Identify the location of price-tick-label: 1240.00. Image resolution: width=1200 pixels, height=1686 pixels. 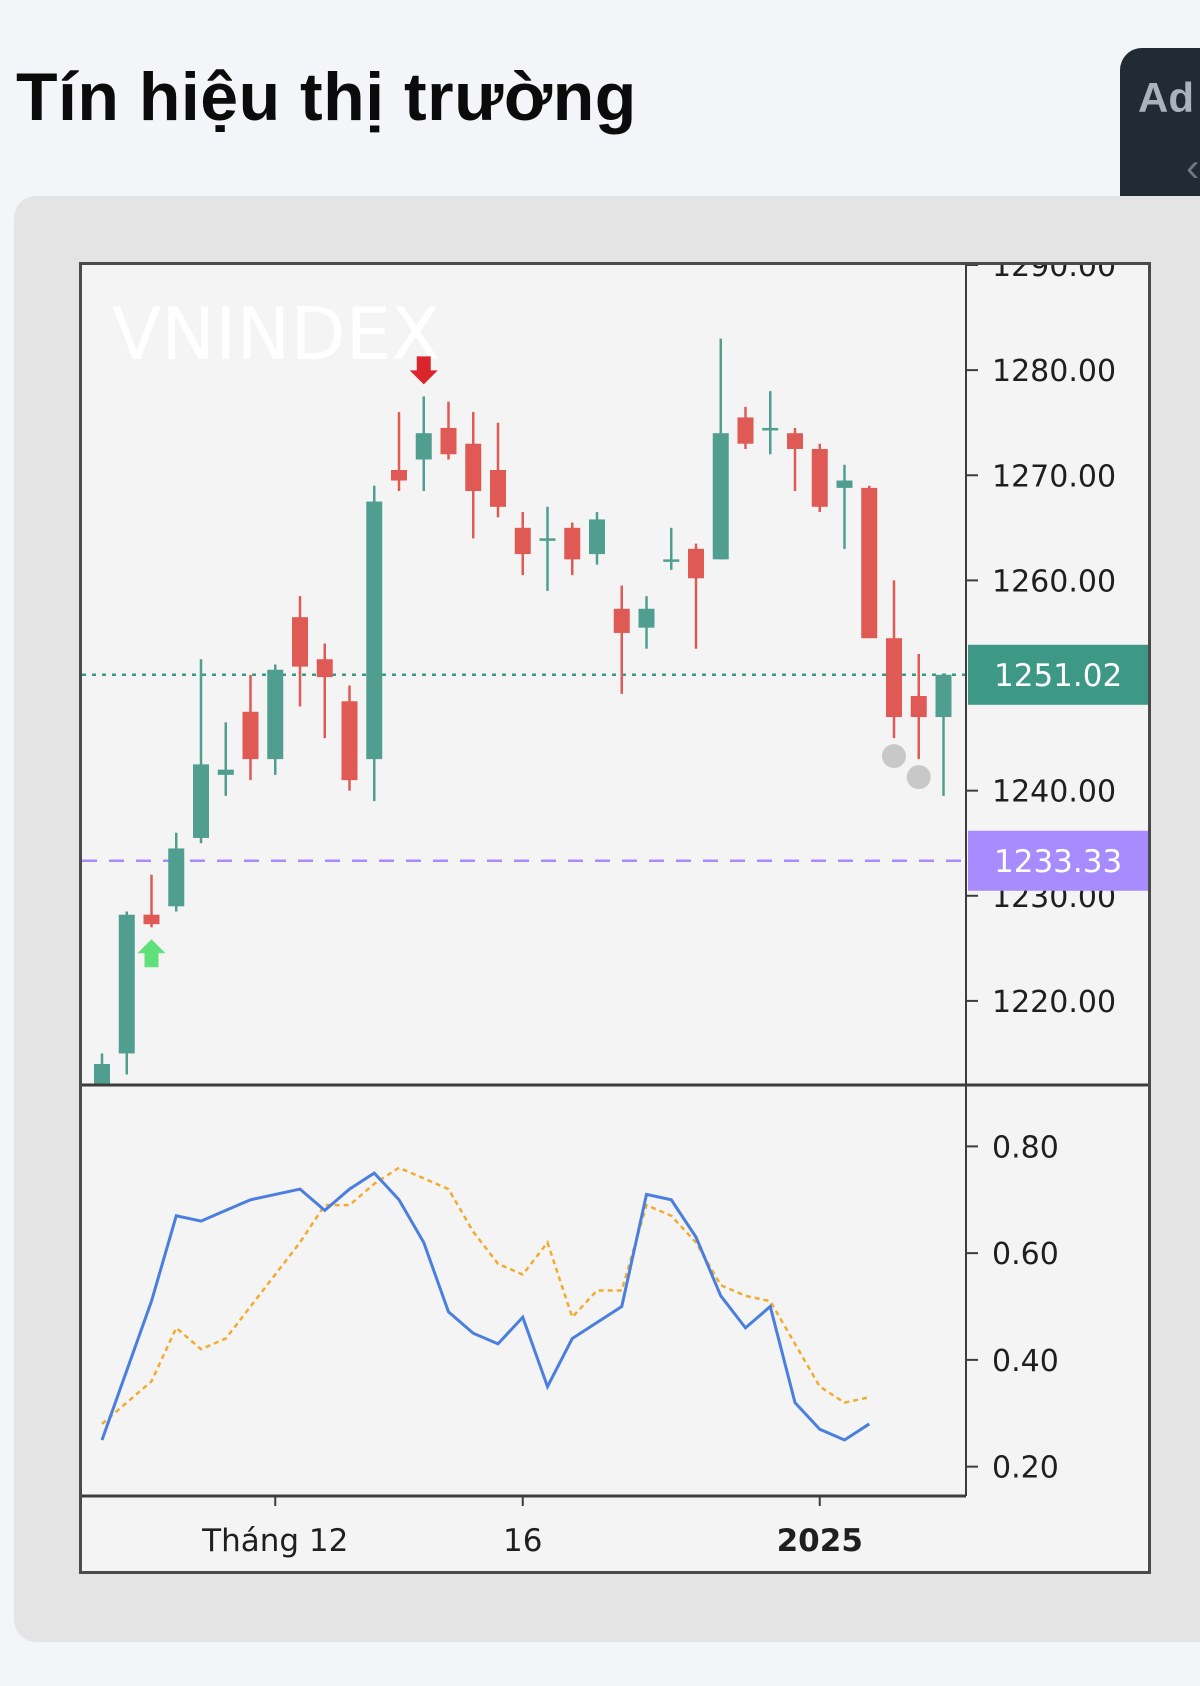
(1054, 792).